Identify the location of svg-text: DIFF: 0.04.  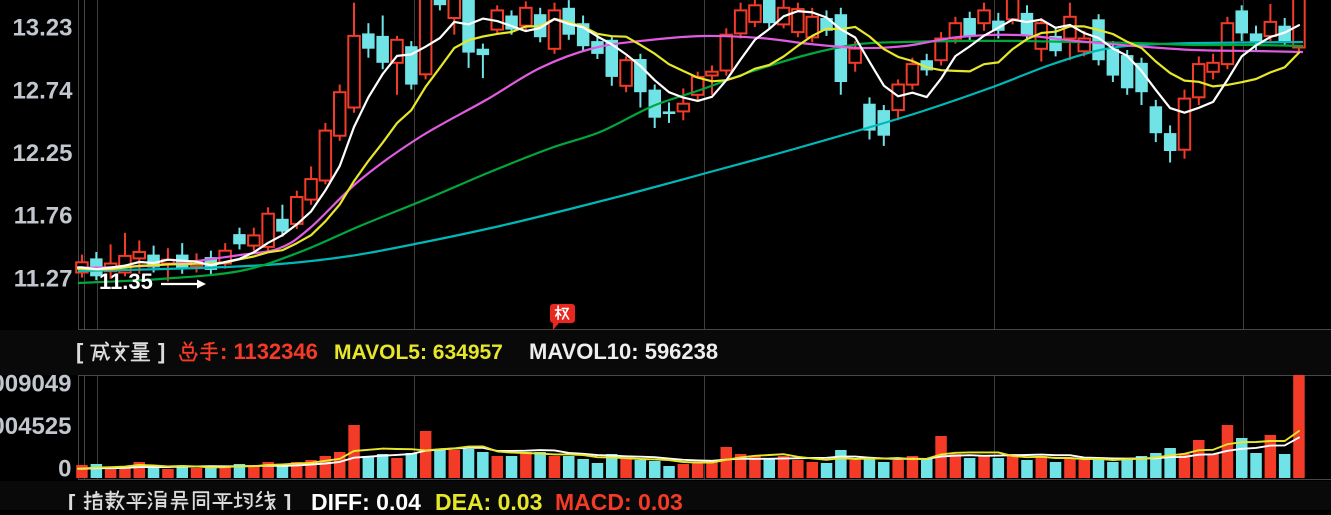
(366, 499).